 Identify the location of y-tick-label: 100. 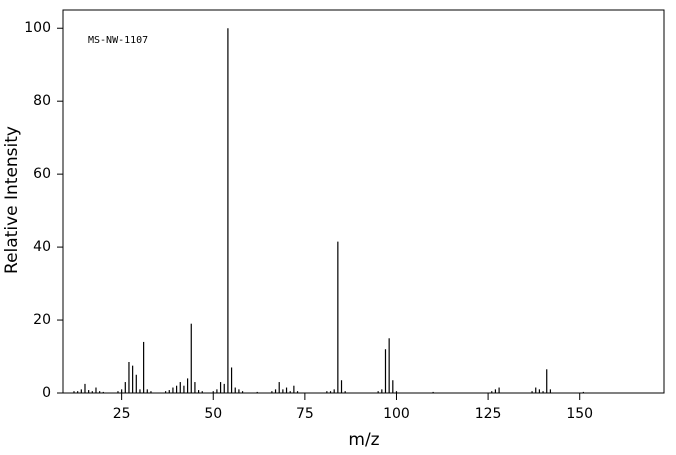
(37, 28).